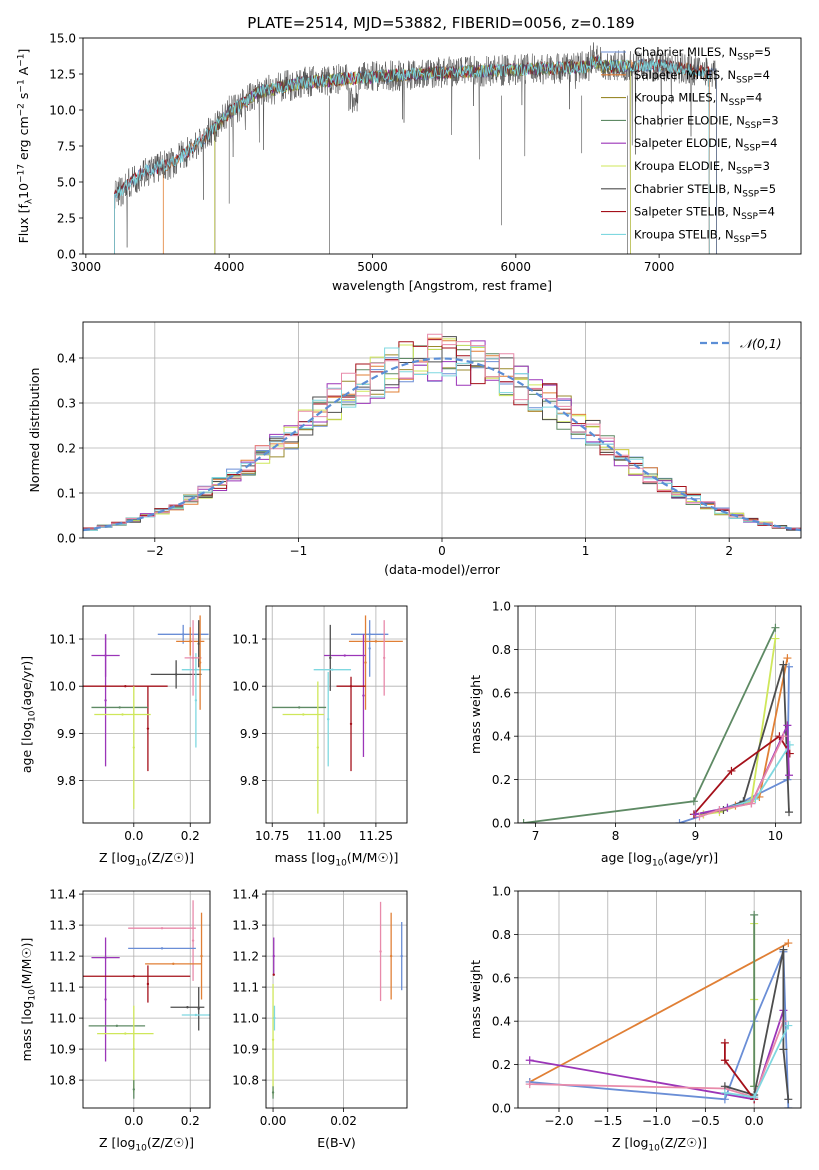 This screenshot has height=1170, width=819. I want to click on legend-entry: Salpeter ELODIE, NSSP=4, so click(705, 145).